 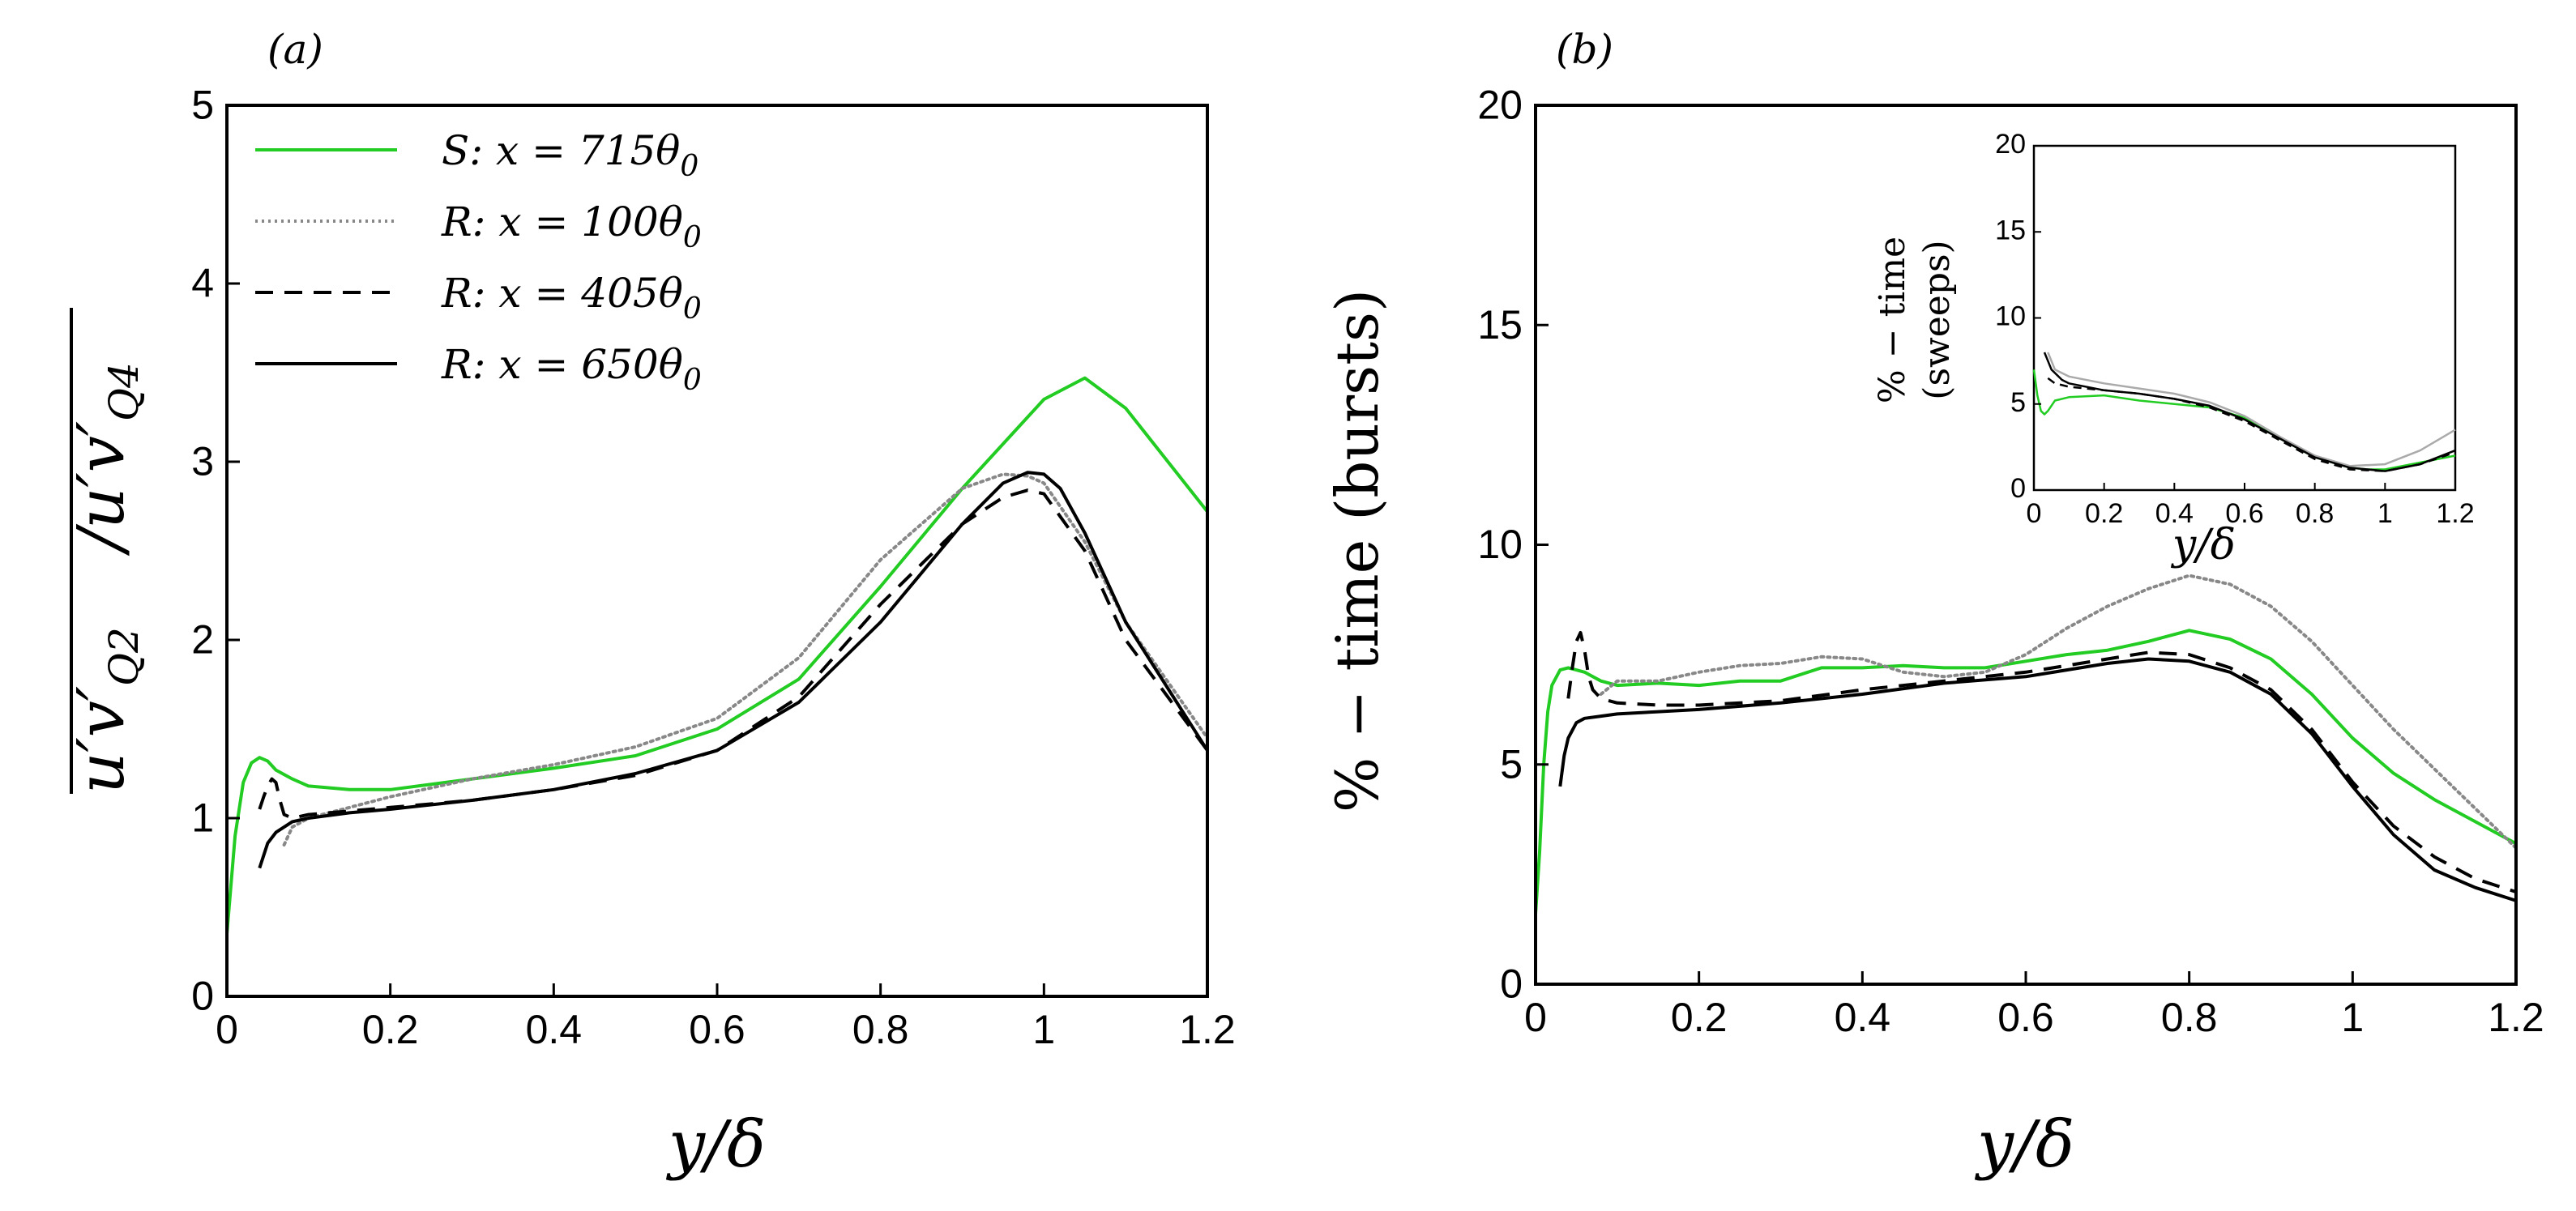 What do you see at coordinates (2315, 513) in the screenshot?
I see `x-tick-label-2-4: 0.8` at bounding box center [2315, 513].